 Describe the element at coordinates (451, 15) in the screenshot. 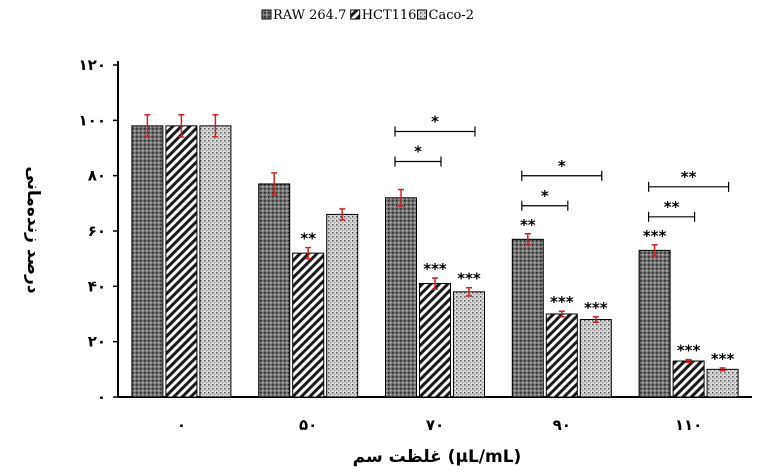

I see `legend-label: Caco-2` at that location.